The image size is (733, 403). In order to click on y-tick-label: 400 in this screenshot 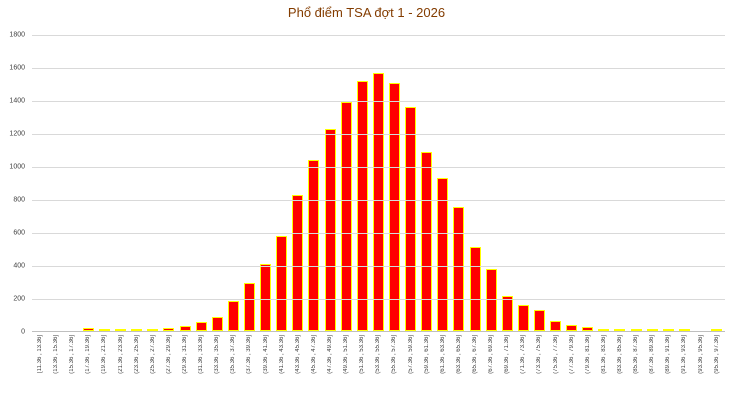, I will do `click(19, 266)`.